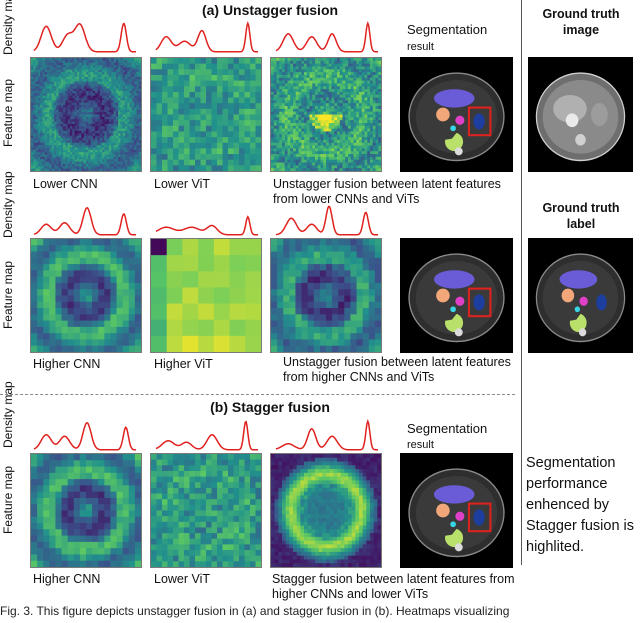  I want to click on segmentation-result-image-row3, so click(456, 510).